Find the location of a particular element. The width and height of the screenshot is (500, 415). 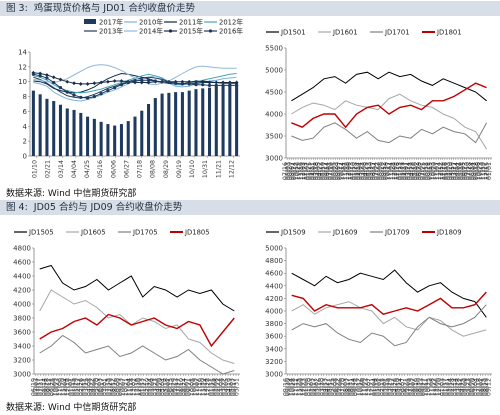

x-tick-label: 01/01 is located at coordinates (70, 387).